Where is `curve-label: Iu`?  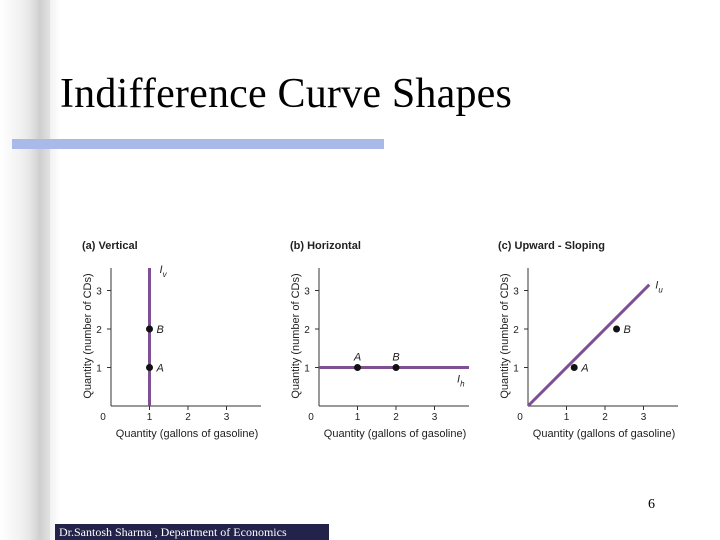 curve-label: Iu is located at coordinates (659, 287).